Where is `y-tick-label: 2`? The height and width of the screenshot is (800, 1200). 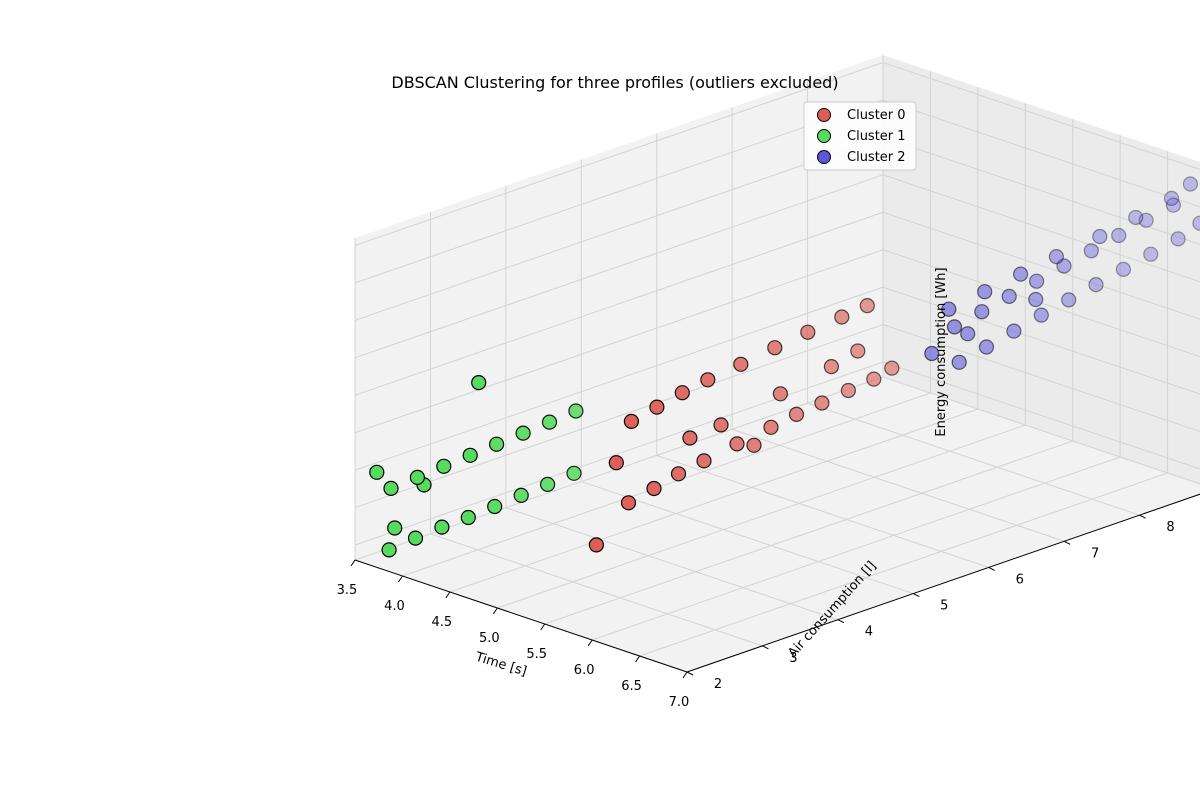
y-tick-label: 2 is located at coordinates (718, 684).